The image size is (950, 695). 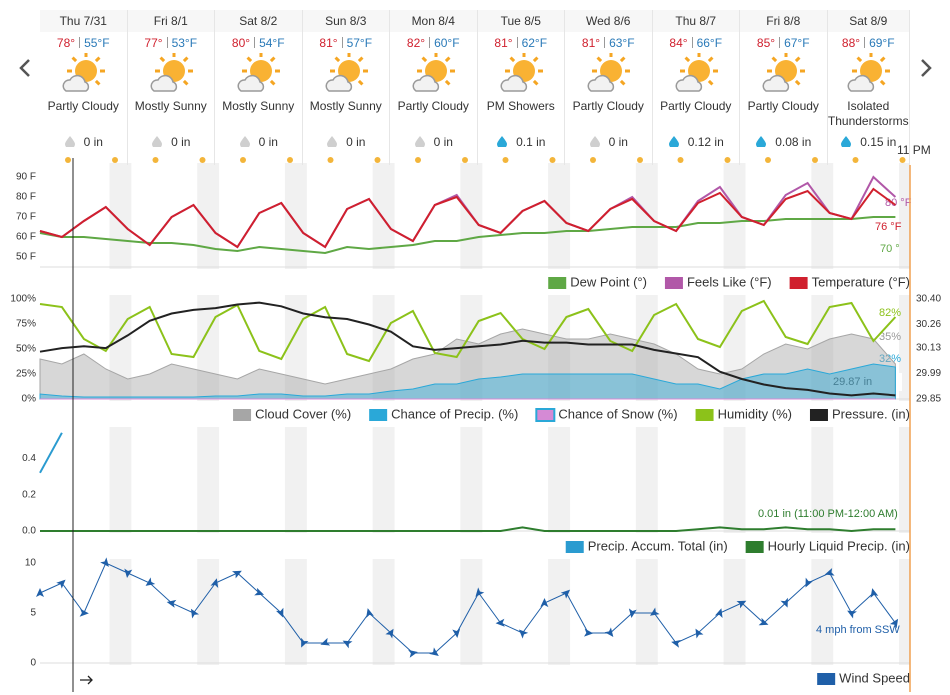 I want to click on annotation: 70 °, so click(x=890, y=249).